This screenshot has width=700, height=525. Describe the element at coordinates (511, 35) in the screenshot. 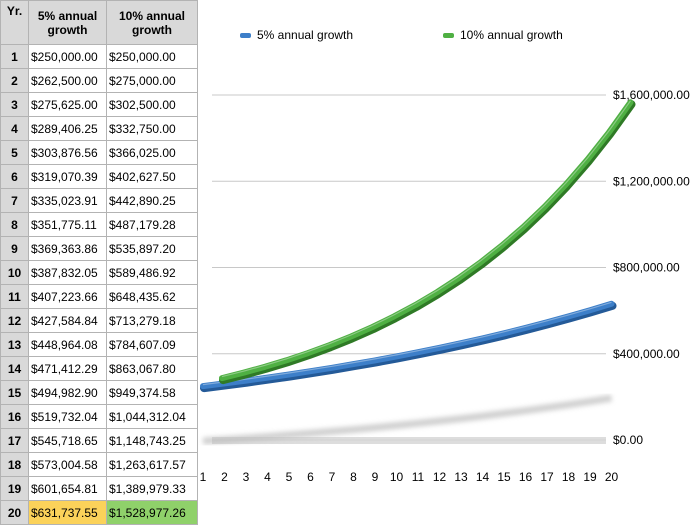

I see `legend-label-10pct: 10% annual growth` at that location.